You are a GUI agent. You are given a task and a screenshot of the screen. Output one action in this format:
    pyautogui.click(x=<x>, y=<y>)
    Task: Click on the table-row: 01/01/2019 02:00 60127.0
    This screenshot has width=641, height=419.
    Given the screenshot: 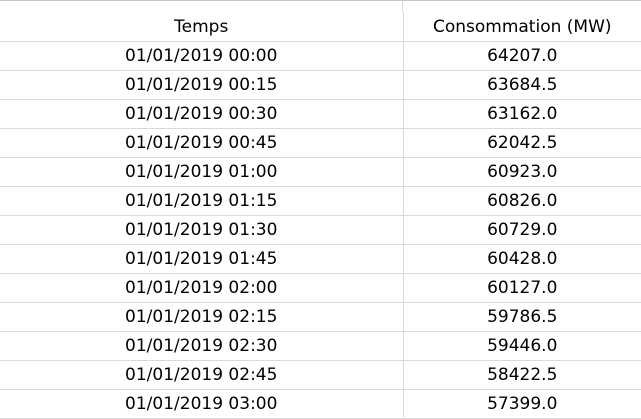 What is the action you would take?
    pyautogui.click(x=320, y=288)
    